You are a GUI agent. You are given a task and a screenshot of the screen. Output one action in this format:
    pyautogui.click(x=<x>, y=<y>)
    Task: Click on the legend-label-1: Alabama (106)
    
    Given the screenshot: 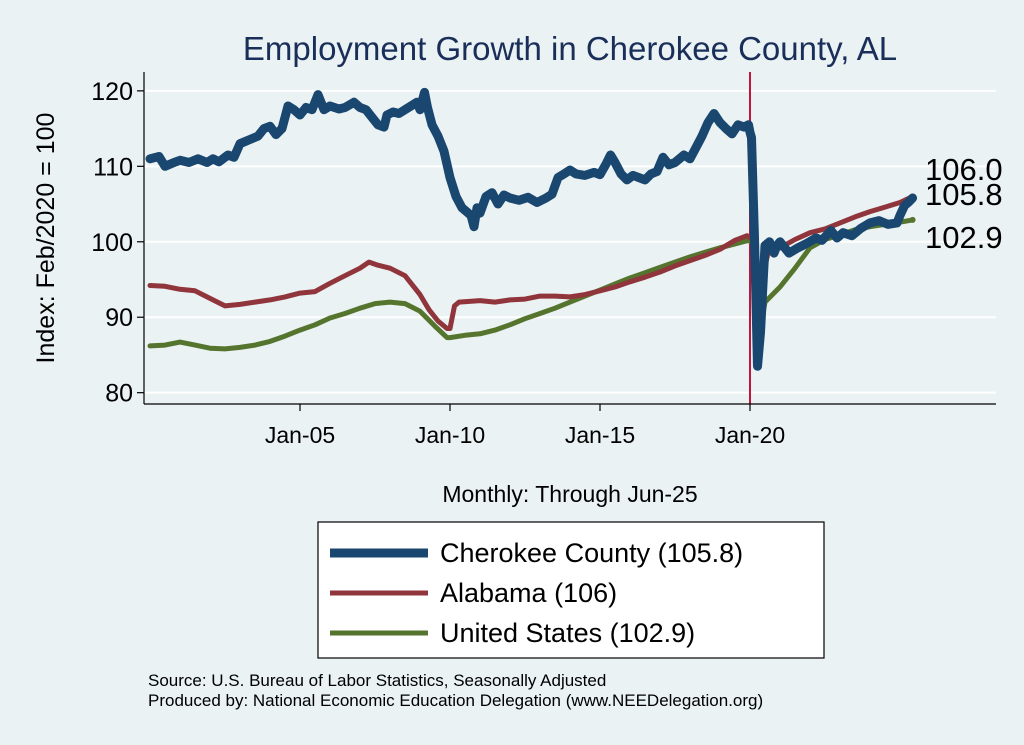 What is the action you would take?
    pyautogui.click(x=528, y=593)
    